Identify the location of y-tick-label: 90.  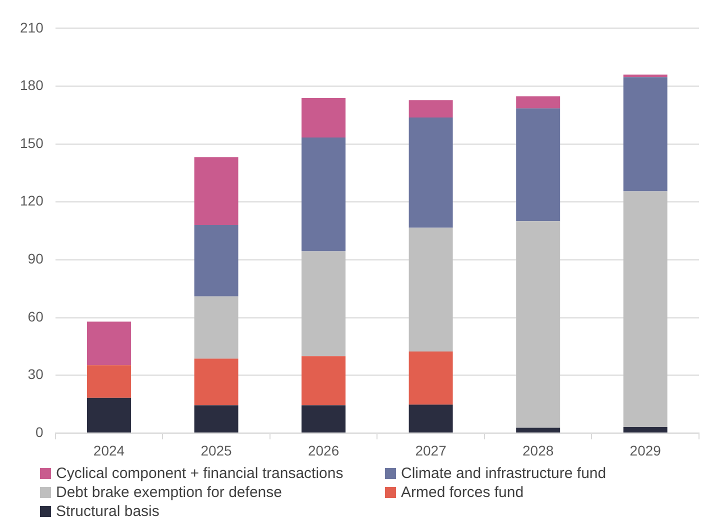
(36, 258).